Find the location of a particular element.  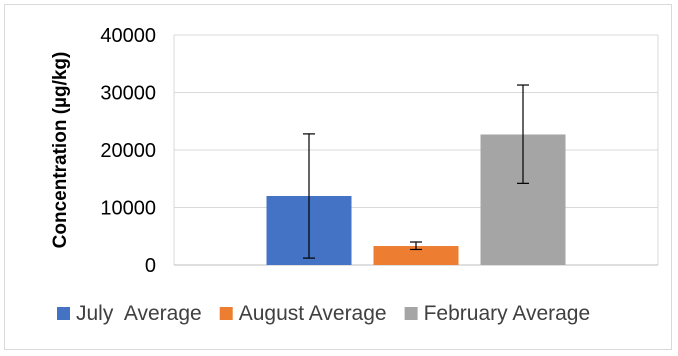

legend-item: February Average is located at coordinates (497, 313).